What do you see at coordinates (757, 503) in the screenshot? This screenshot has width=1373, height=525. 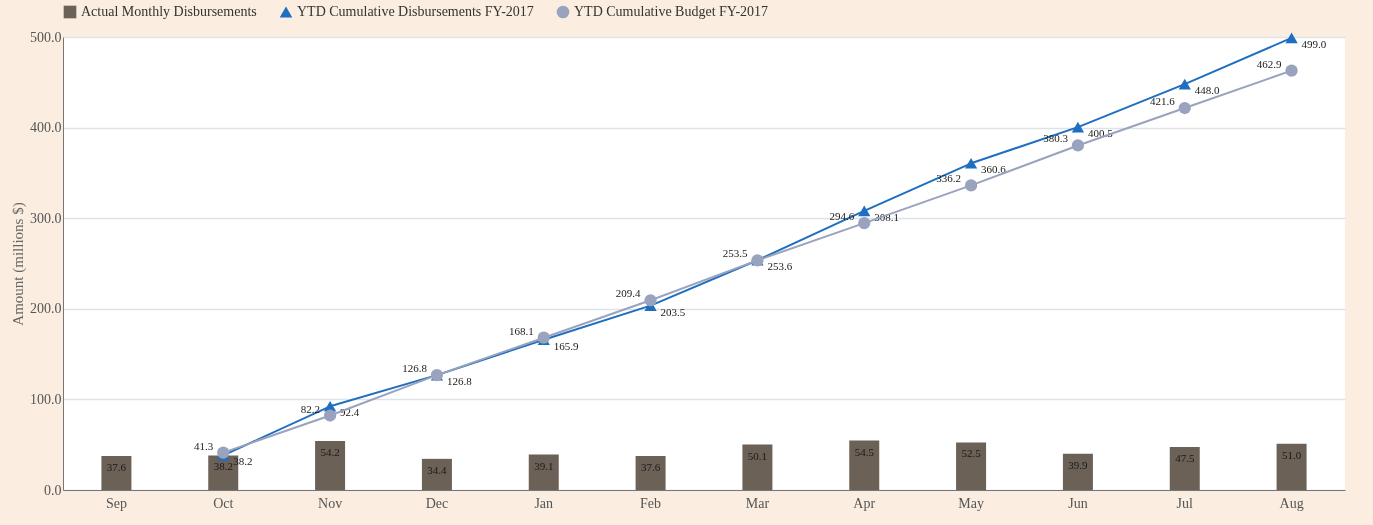 I see `x-tick-label: Mar` at bounding box center [757, 503].